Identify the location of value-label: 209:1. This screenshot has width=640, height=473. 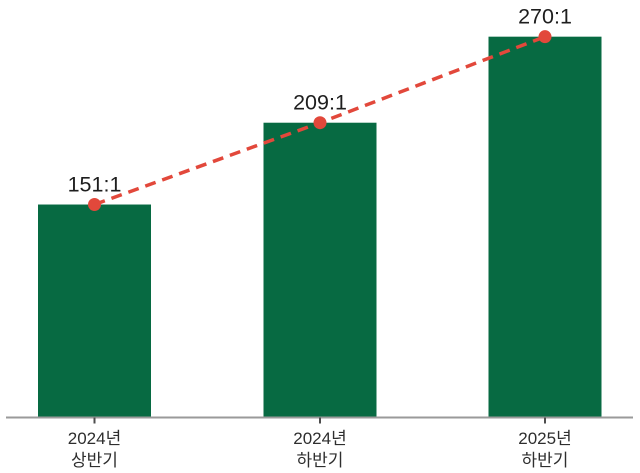
(320, 103).